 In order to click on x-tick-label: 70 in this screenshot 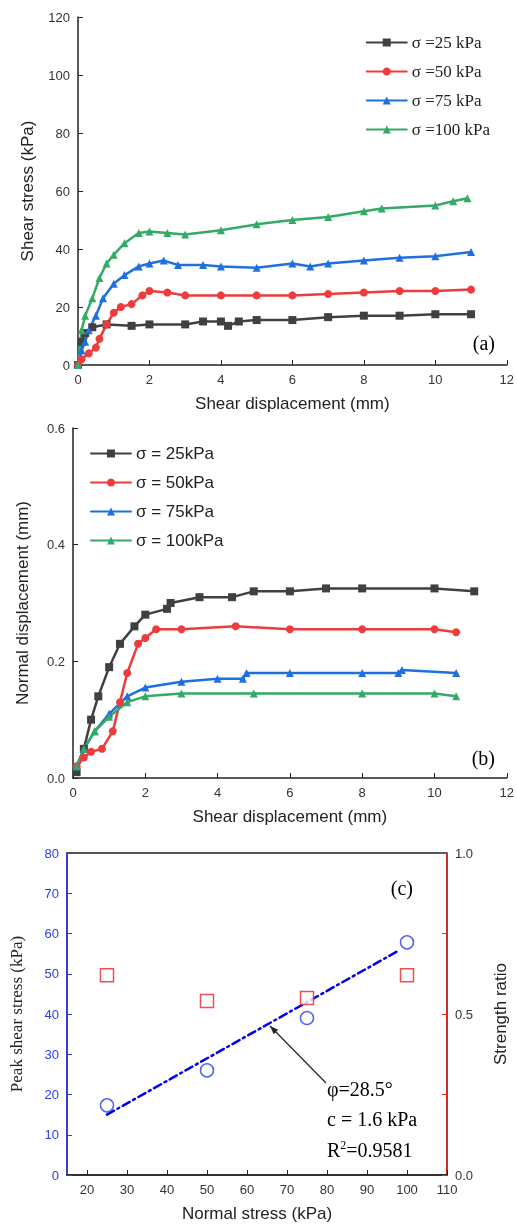, I will do `click(287, 1189)`.